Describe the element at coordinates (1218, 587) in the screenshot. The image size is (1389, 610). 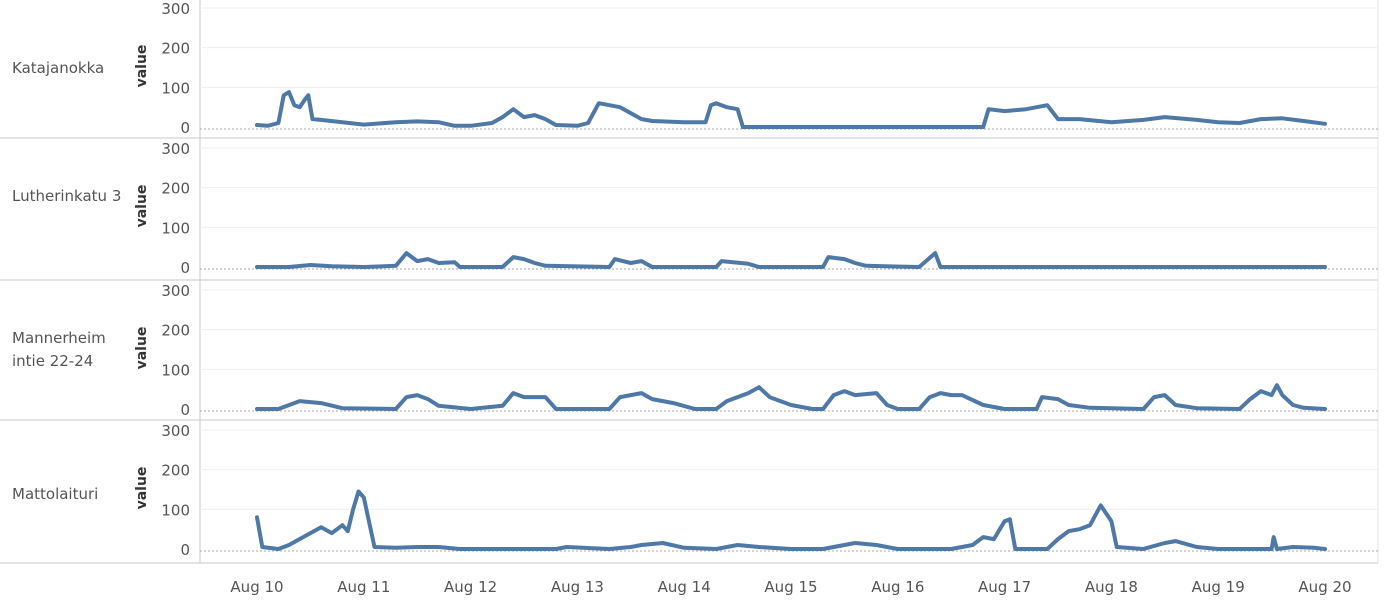
I see `x-tick-label: Aug 19` at that location.